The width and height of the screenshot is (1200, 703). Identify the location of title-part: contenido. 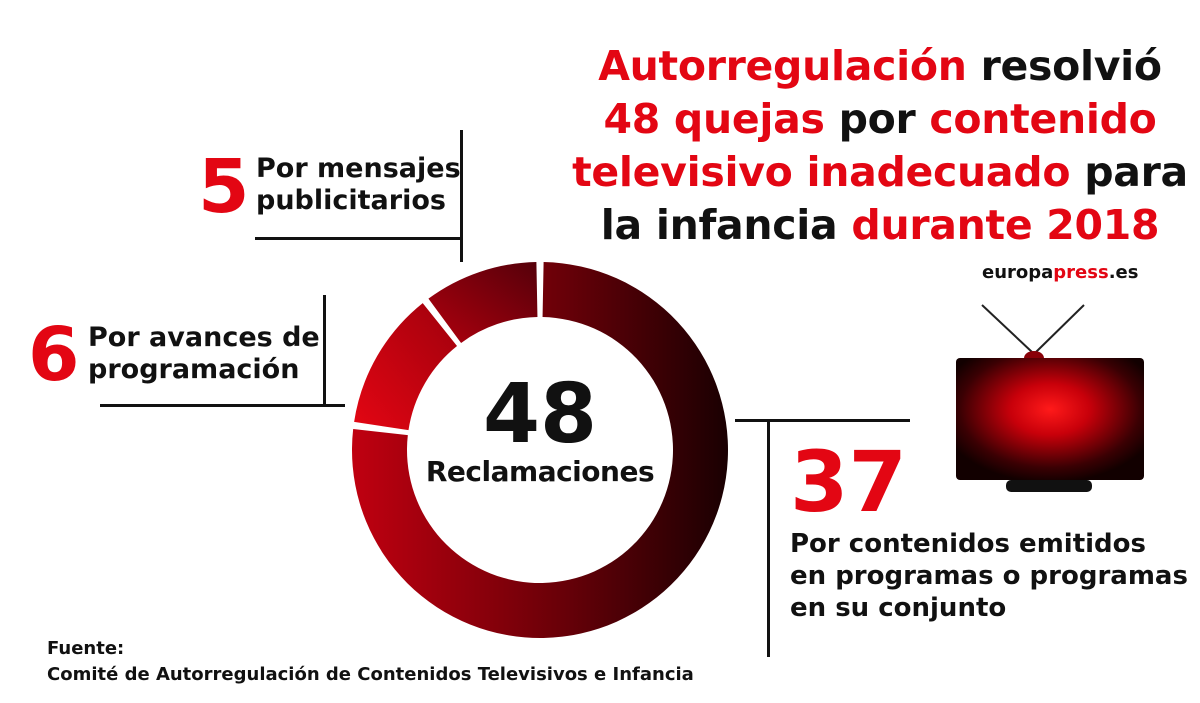
(1043, 119).